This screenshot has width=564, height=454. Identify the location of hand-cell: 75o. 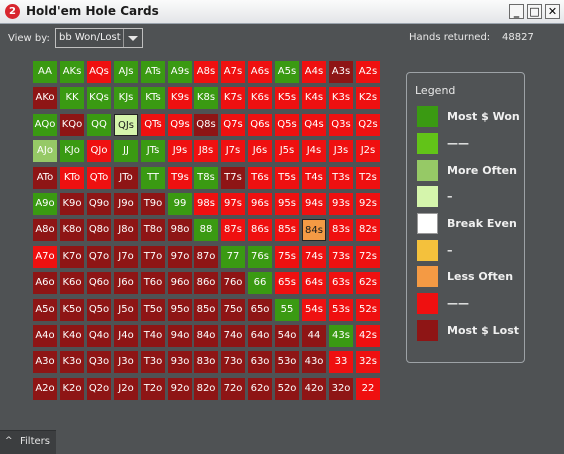
(233, 310).